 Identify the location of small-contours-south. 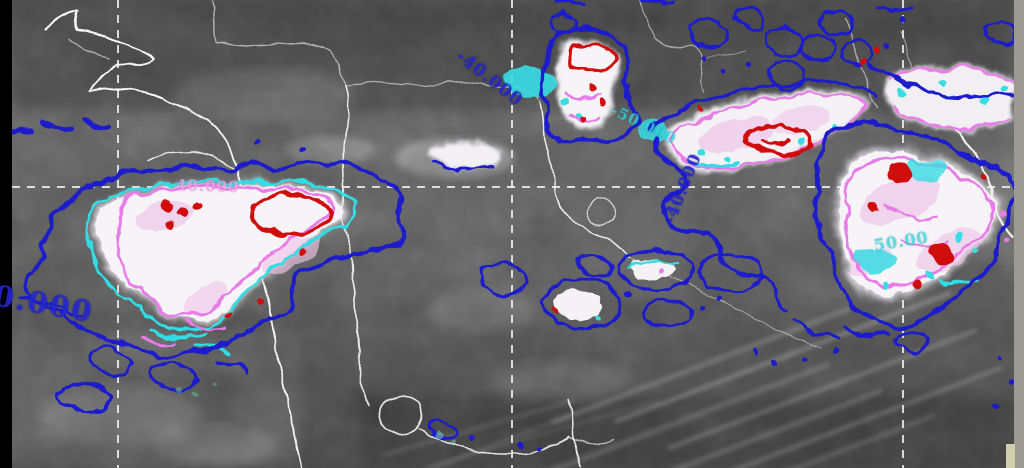
(359, 419).